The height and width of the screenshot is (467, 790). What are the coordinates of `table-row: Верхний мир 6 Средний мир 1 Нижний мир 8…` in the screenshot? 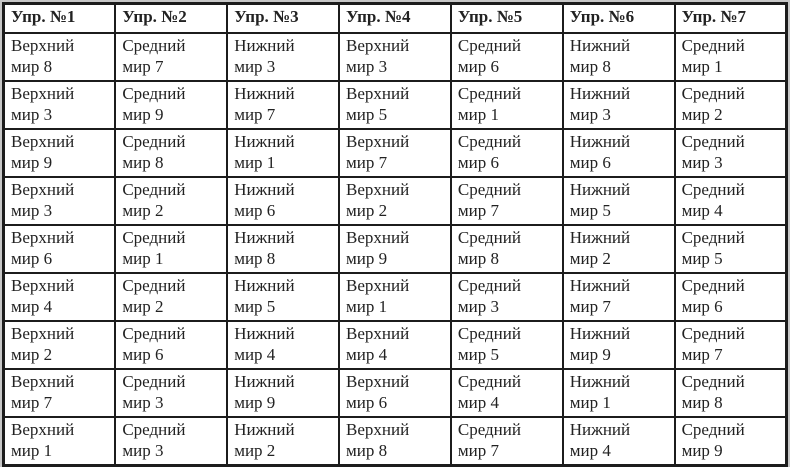 It's located at (395, 249).